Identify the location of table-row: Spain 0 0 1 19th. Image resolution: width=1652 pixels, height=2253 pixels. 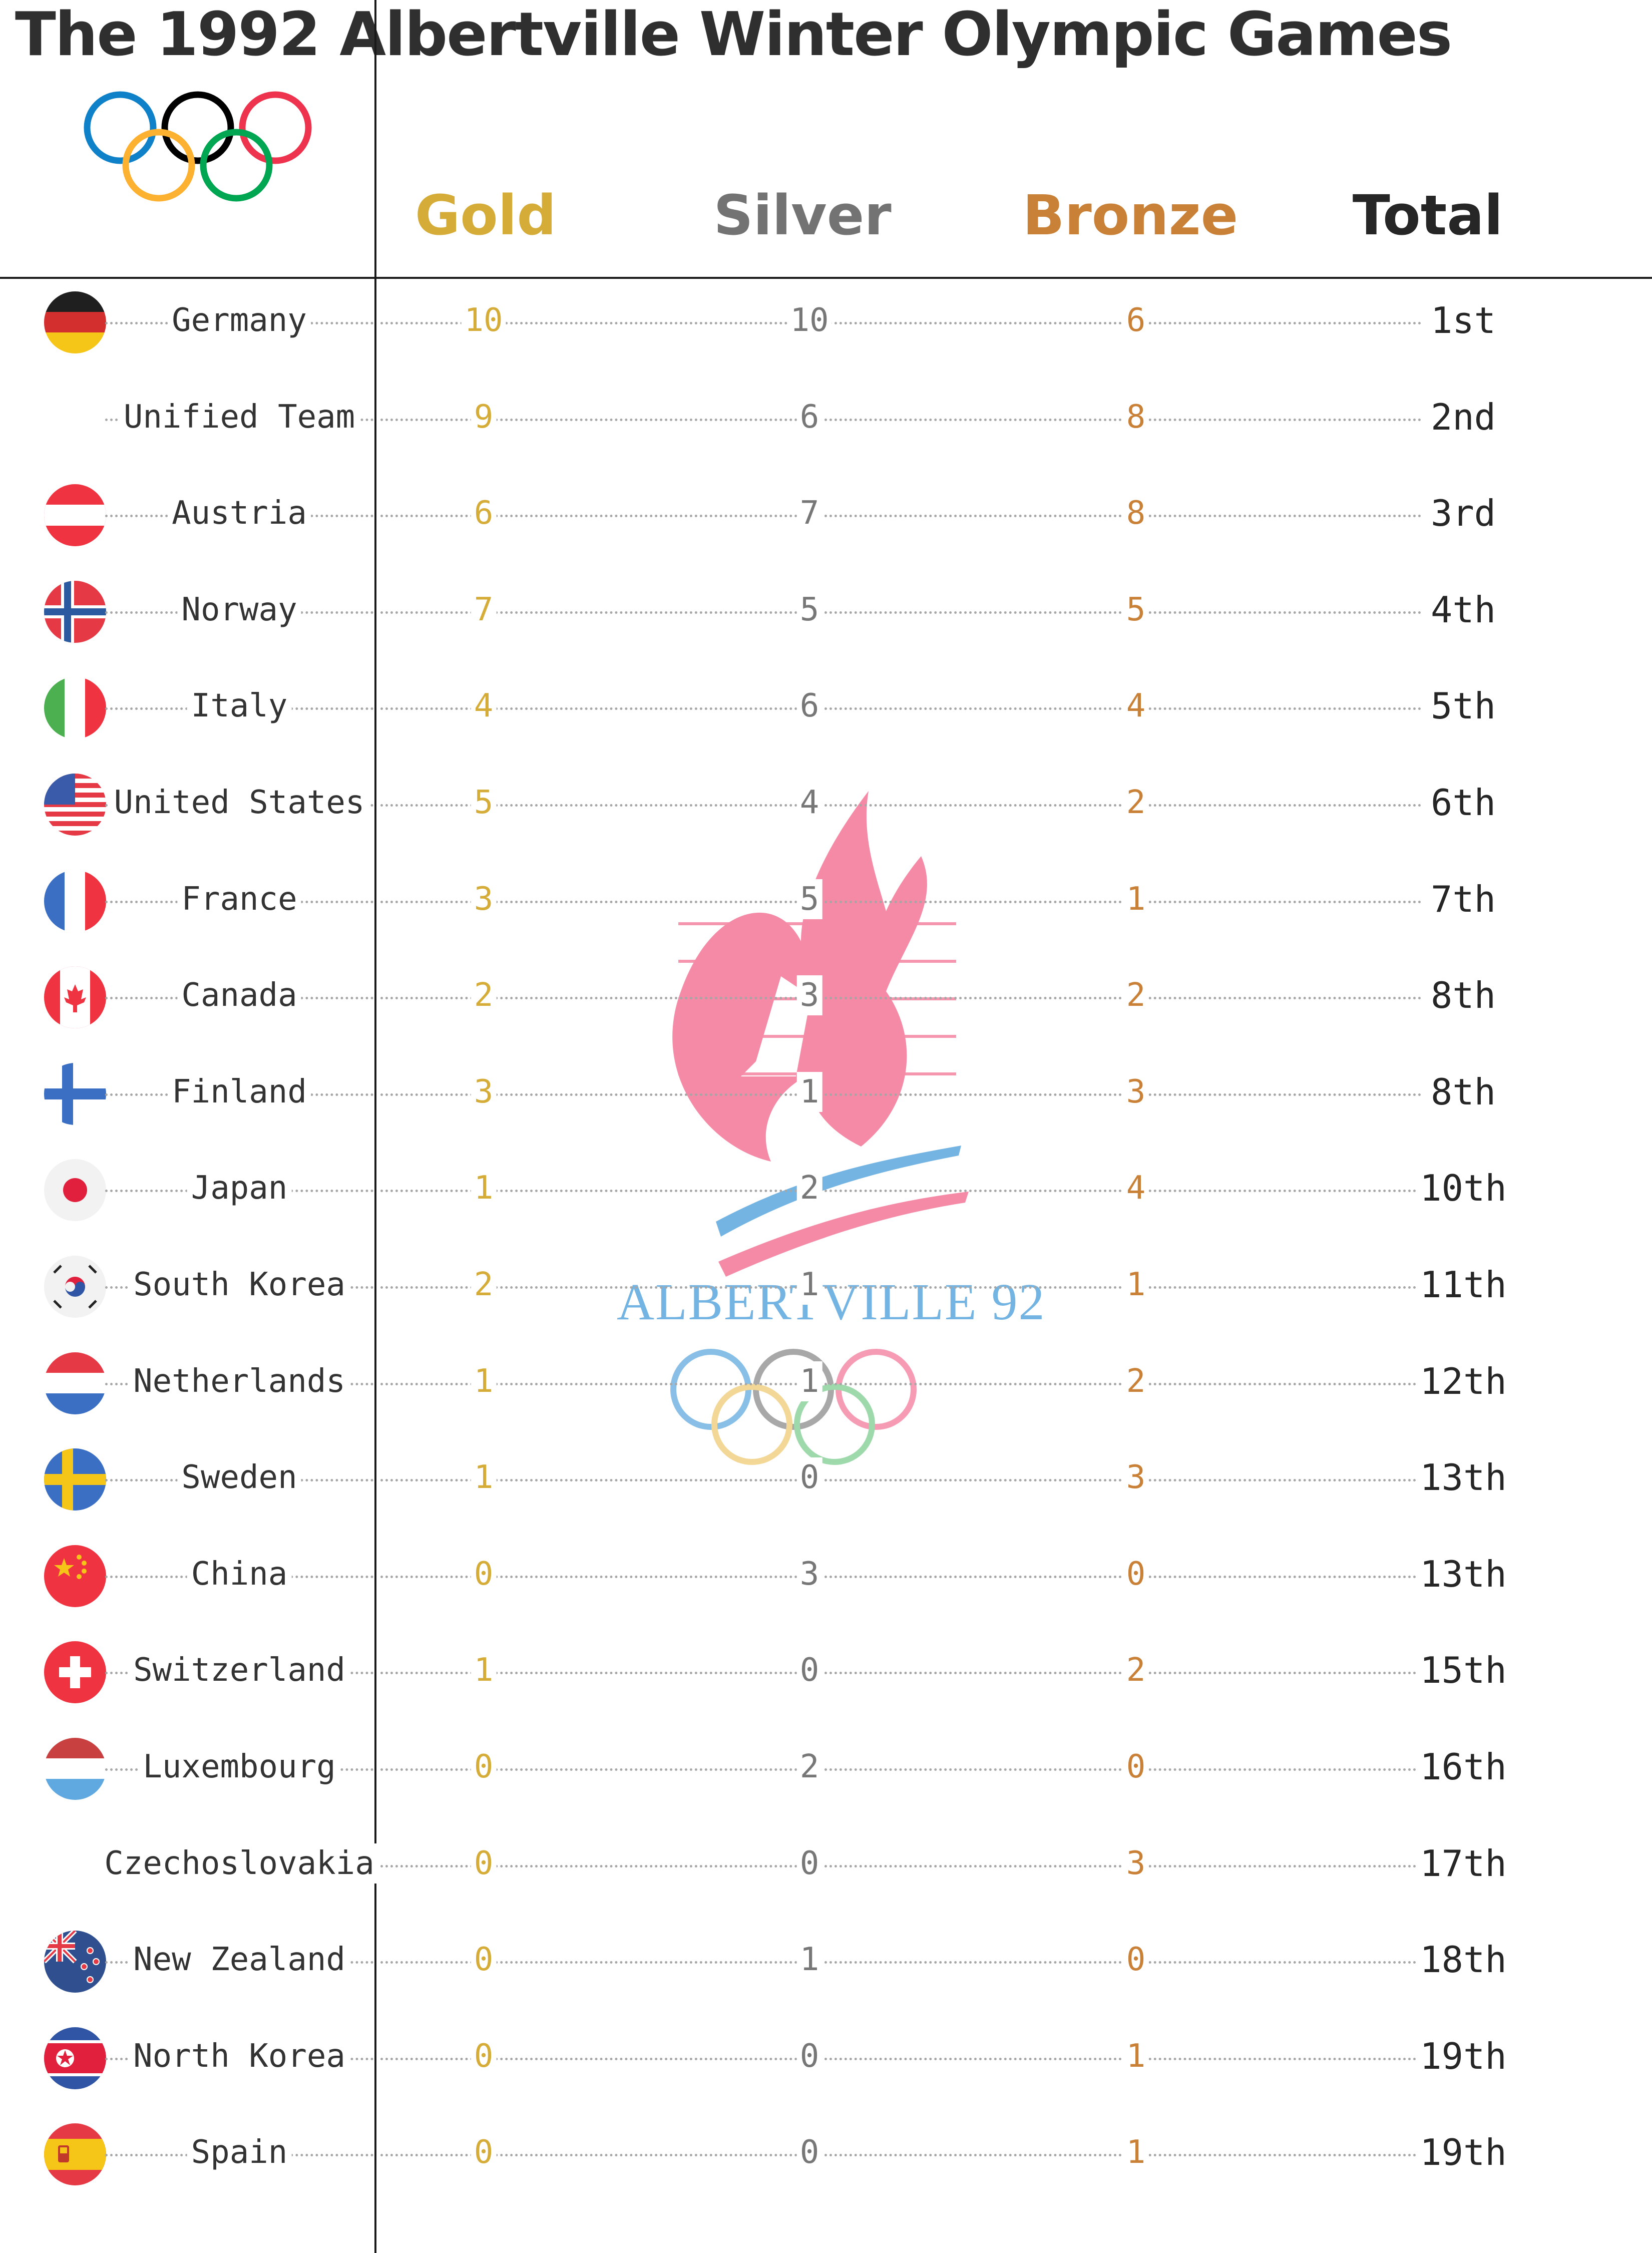
(826, 2154).